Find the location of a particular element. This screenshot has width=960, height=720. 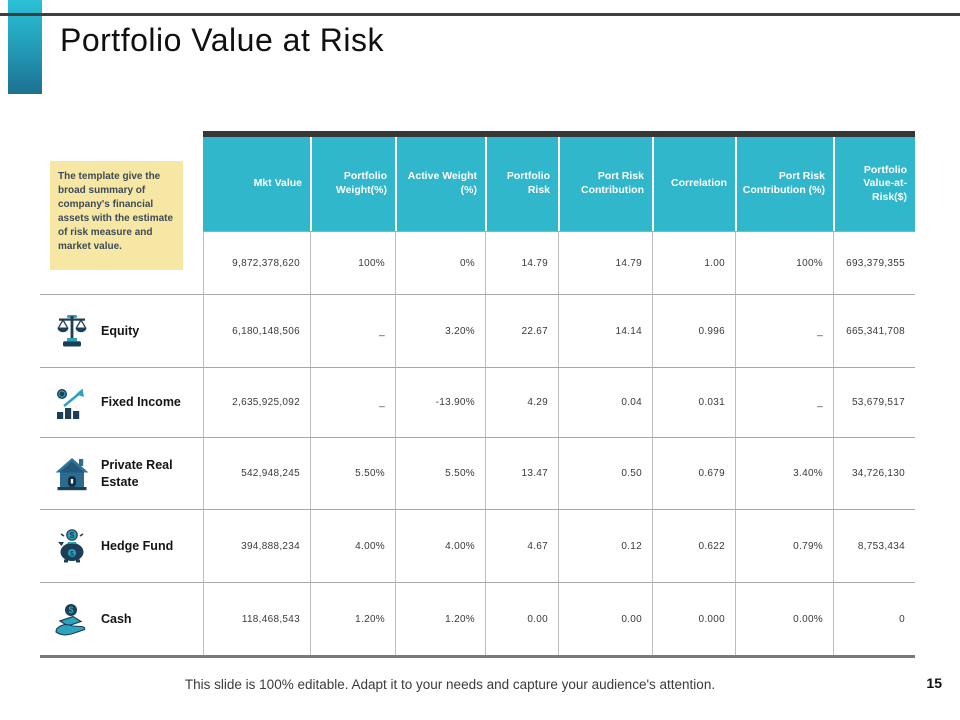

table-cell: 0 is located at coordinates (874, 619).